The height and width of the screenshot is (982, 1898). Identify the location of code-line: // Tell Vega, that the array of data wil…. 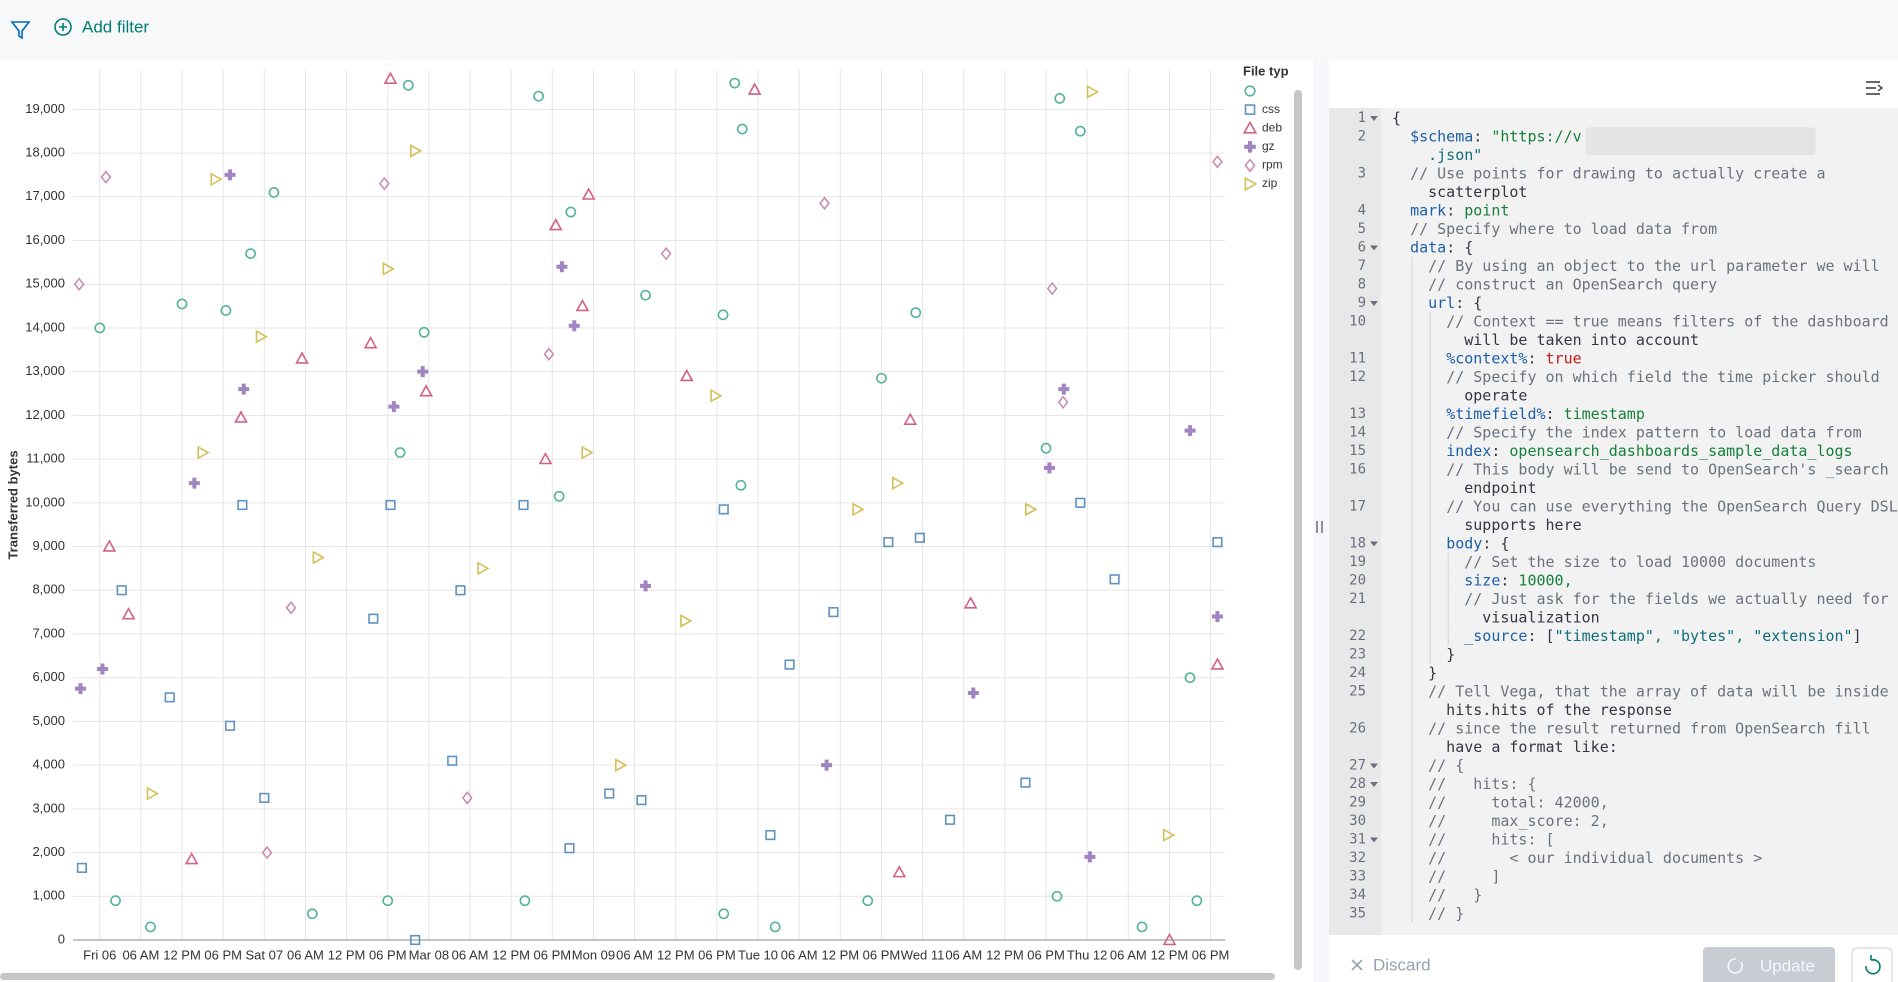
(1640, 691).